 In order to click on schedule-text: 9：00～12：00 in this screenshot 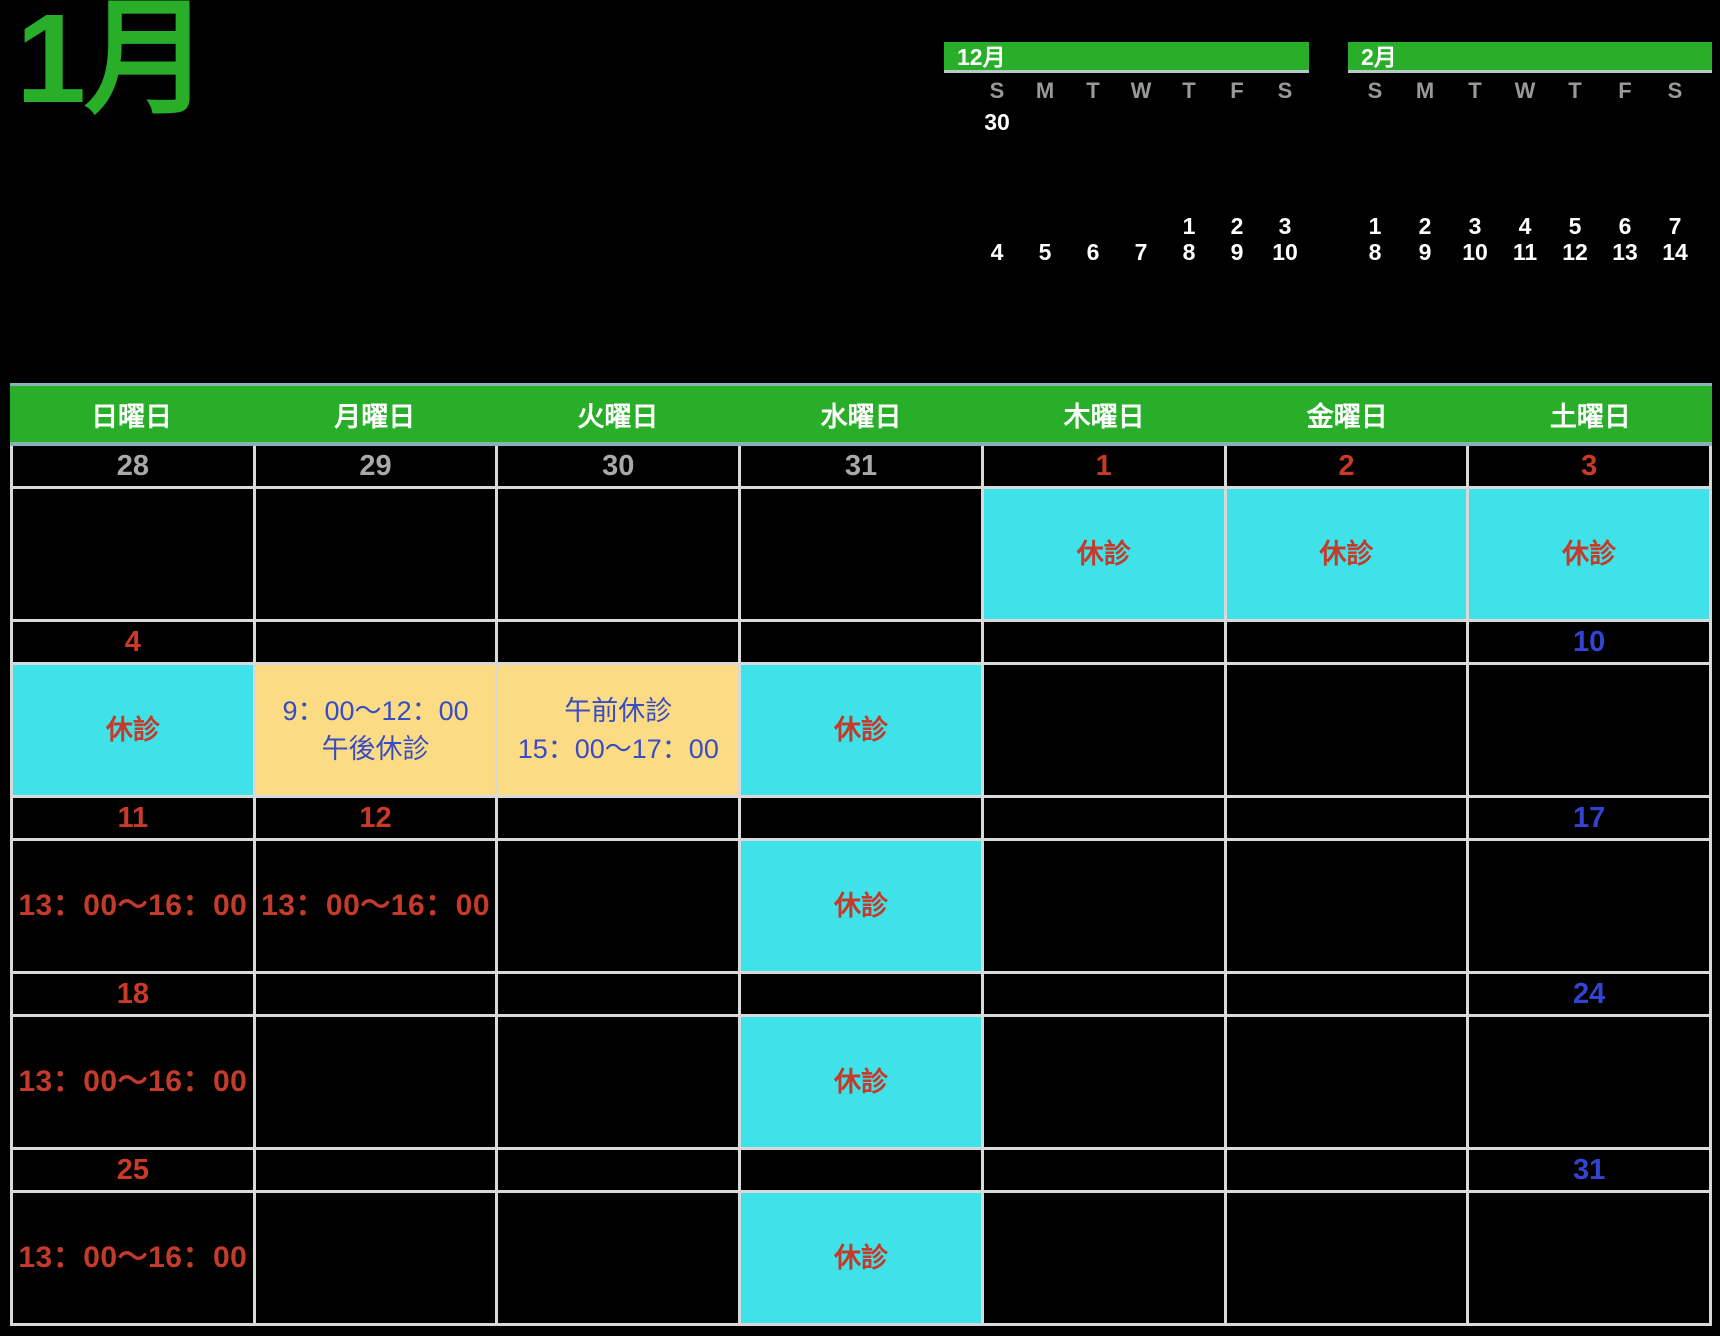, I will do `click(375, 711)`.